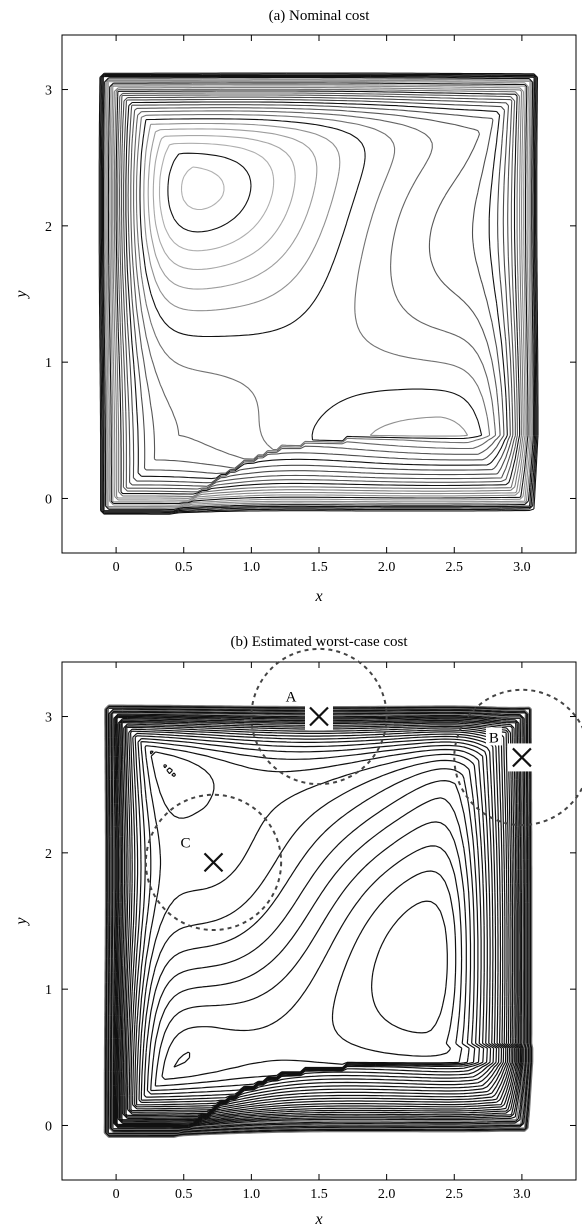  I want to click on point-label: C, so click(185, 843).